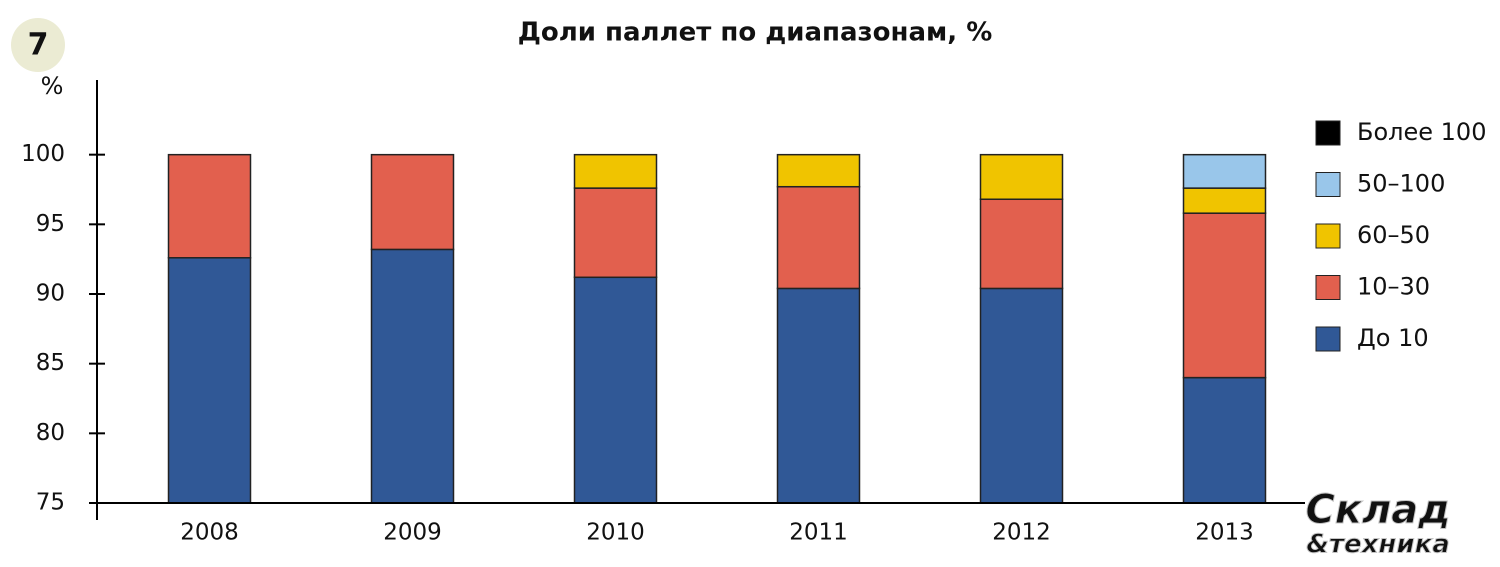 The width and height of the screenshot is (1500, 567). What do you see at coordinates (1021, 533) in the screenshot?
I see `x-tick-label: 2012` at bounding box center [1021, 533].